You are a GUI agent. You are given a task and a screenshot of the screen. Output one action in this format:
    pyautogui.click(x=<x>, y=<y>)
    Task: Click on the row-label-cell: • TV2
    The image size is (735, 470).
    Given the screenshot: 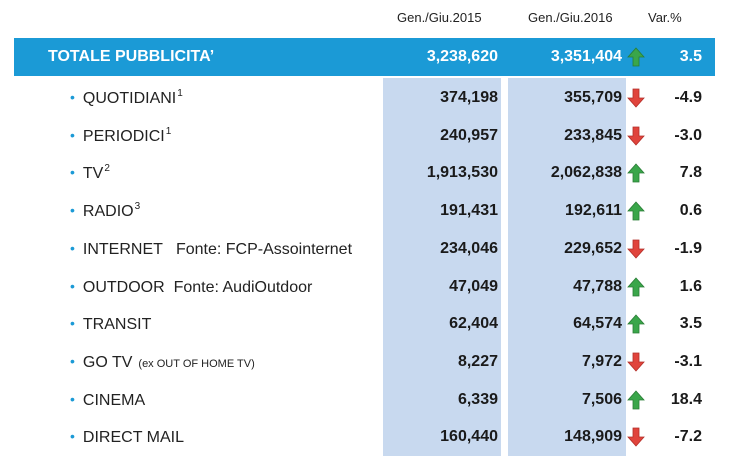 What is the action you would take?
    pyautogui.click(x=90, y=173)
    